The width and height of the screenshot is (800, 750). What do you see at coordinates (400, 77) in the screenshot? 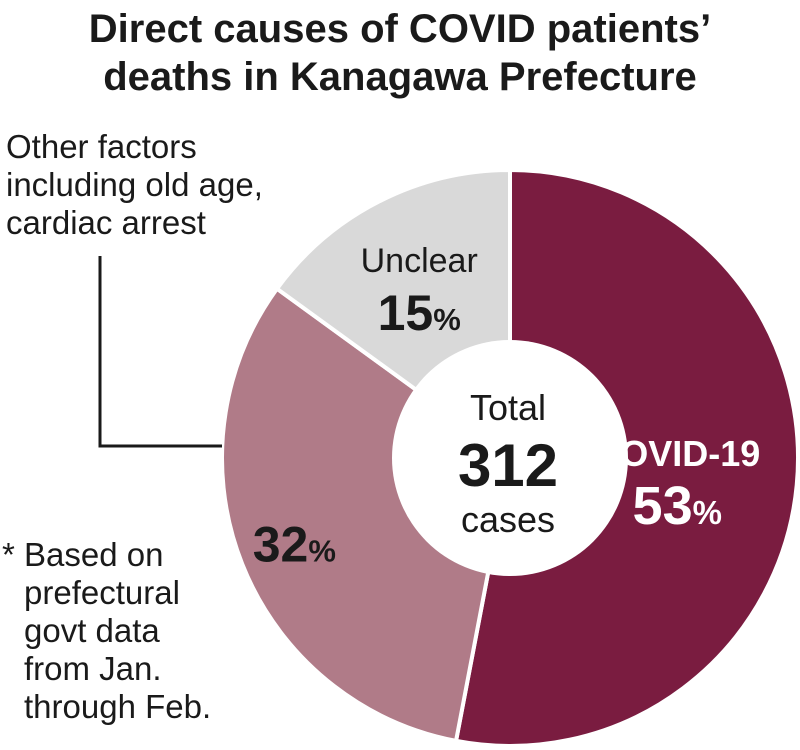
I see `chart-title-line-2: deaths in Kanagawa Prefecture` at bounding box center [400, 77].